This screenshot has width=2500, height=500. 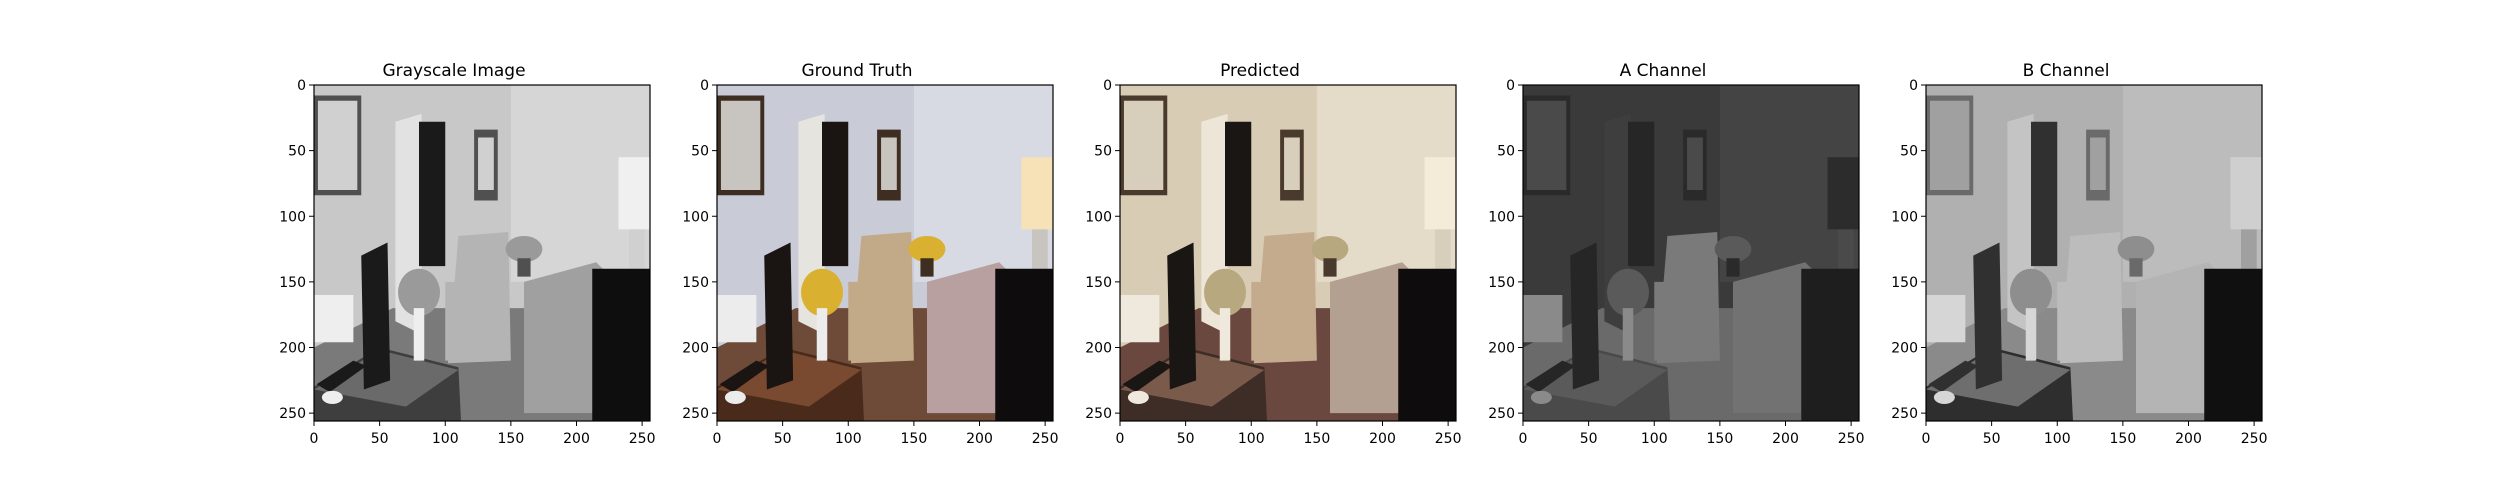 I want to click on y-tick-label: 250, so click(x=292, y=414).